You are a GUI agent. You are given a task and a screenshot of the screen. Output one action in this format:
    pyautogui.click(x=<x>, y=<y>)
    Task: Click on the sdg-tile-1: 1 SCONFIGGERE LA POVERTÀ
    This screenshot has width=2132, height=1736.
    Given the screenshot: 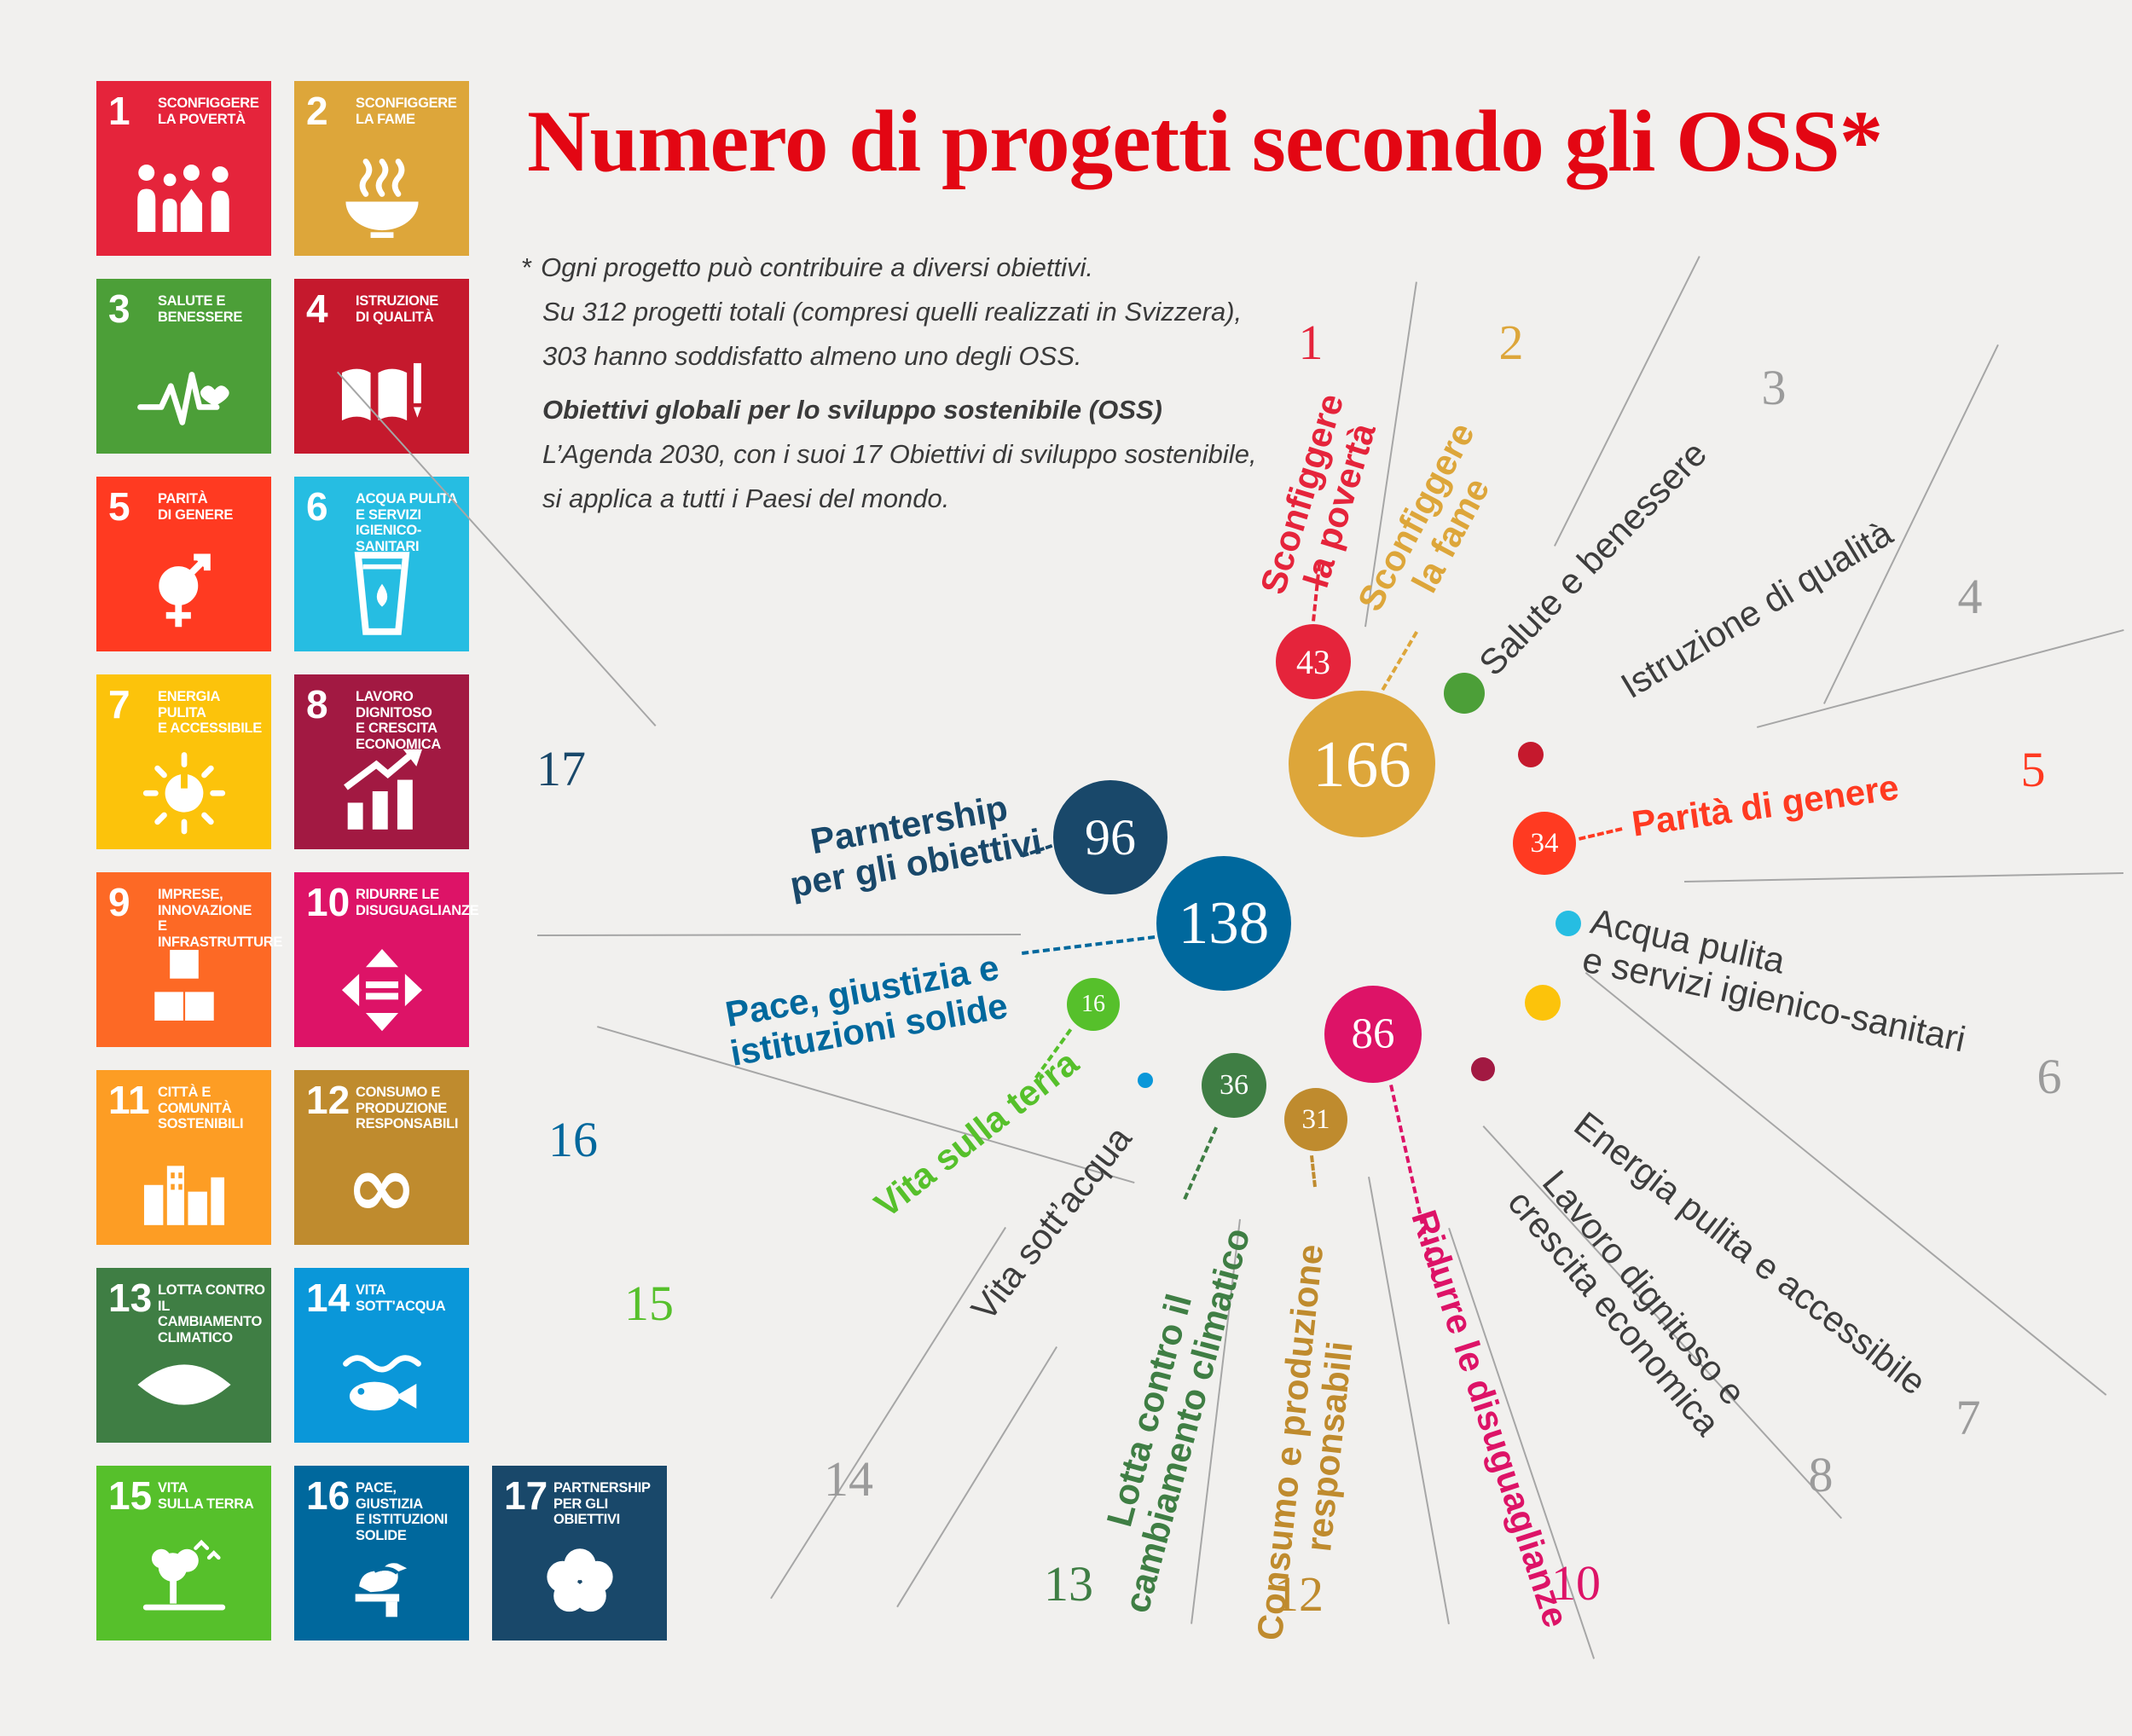 What is the action you would take?
    pyautogui.click(x=183, y=168)
    